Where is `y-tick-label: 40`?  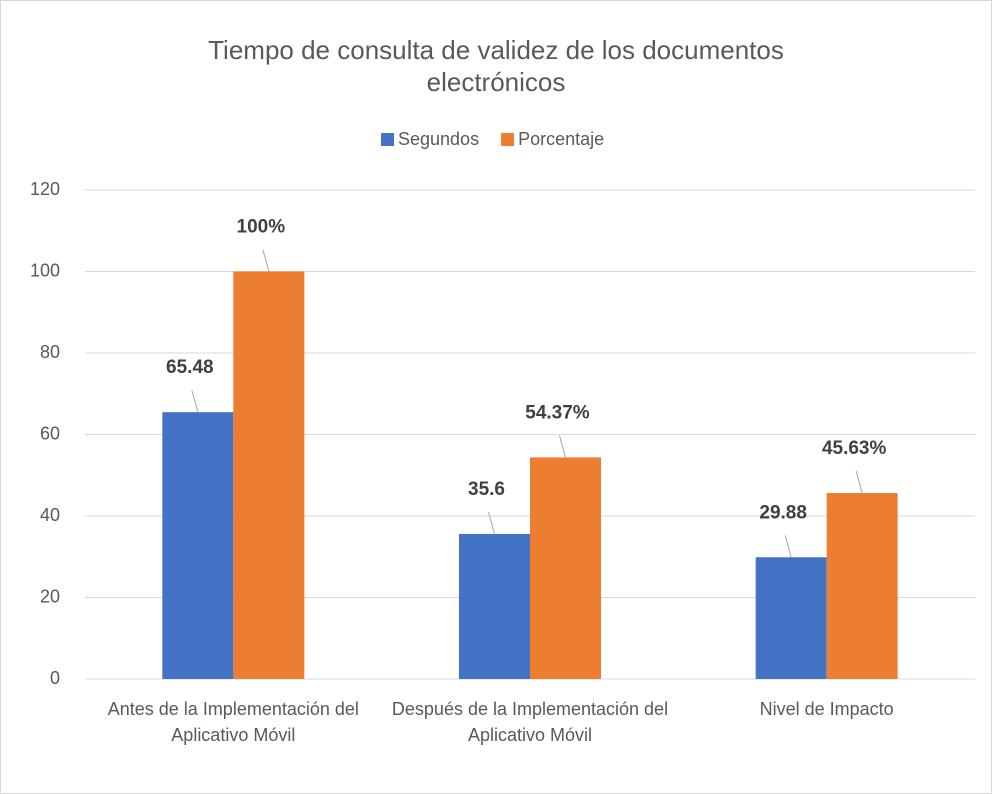
y-tick-label: 40 is located at coordinates (50, 515).